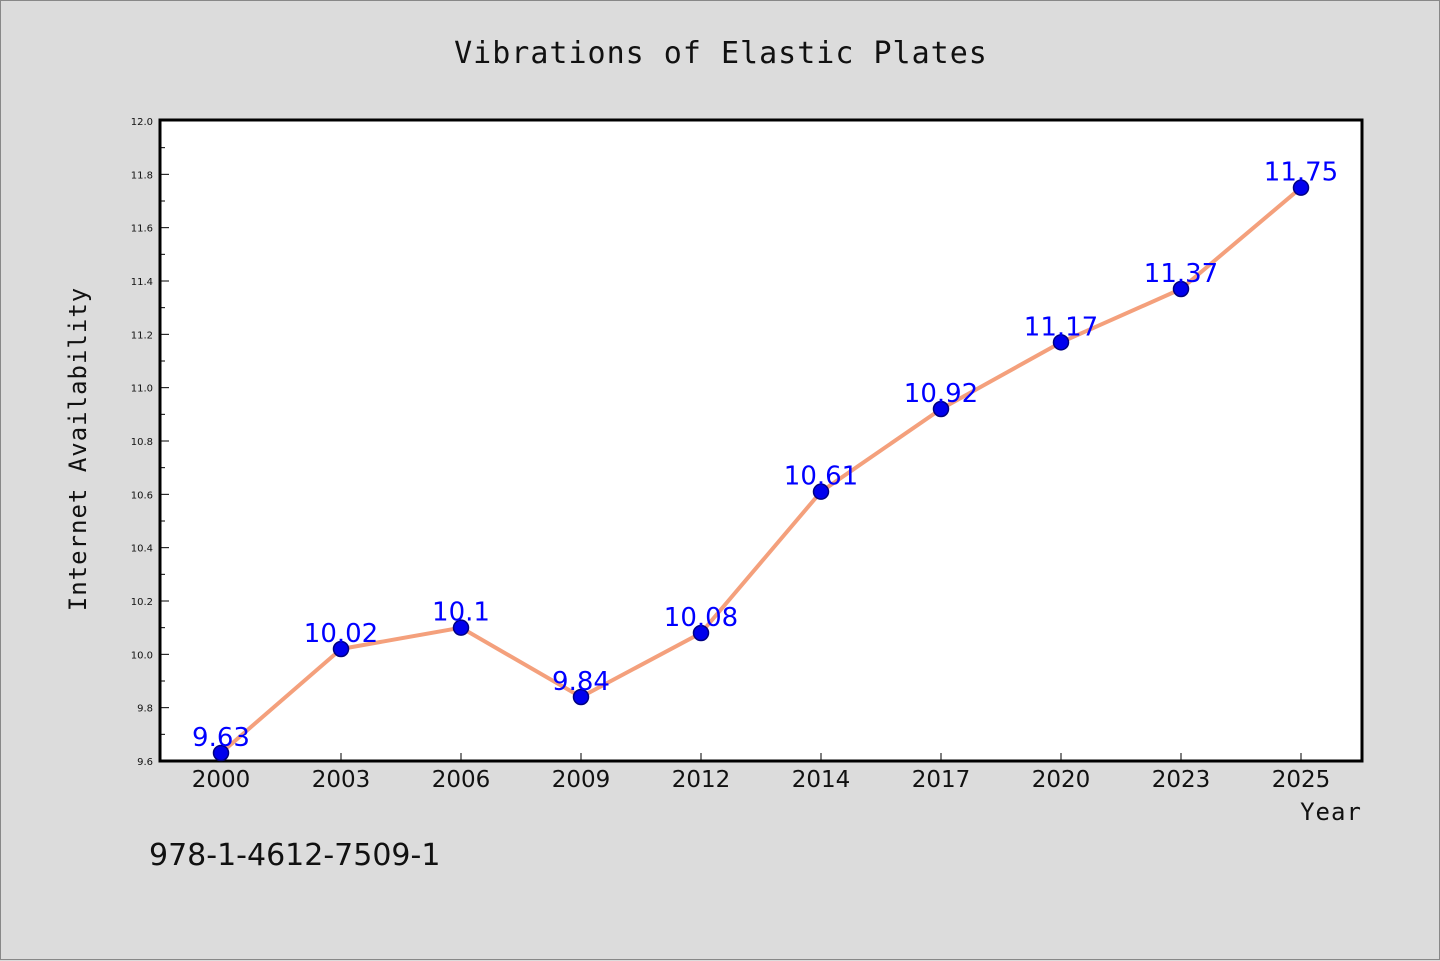  I want to click on data-label: 10.1, so click(461, 613).